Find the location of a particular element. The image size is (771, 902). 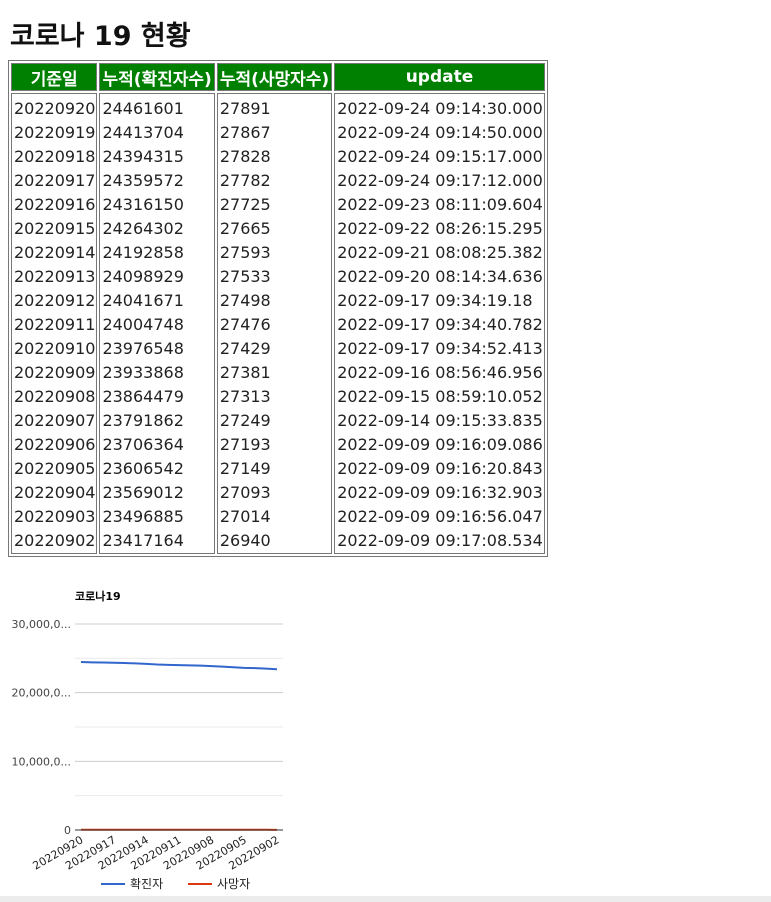

confirmed-value: 23706364 is located at coordinates (143, 444).